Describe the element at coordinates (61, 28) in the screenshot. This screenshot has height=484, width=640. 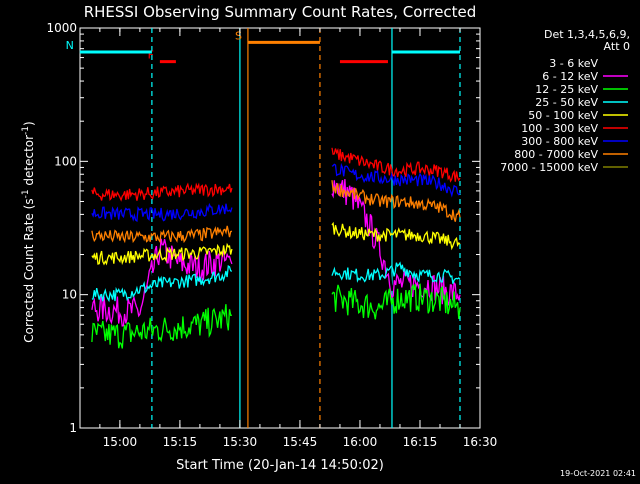
I see `y-tick-label: 1000` at that location.